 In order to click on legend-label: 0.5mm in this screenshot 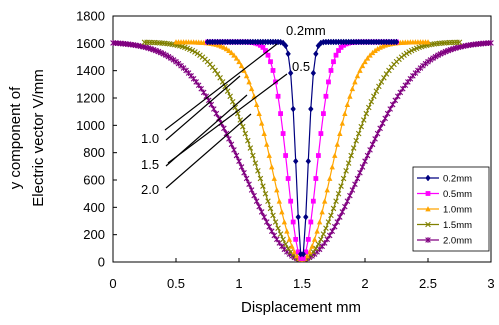, I will do `click(457, 194)`.